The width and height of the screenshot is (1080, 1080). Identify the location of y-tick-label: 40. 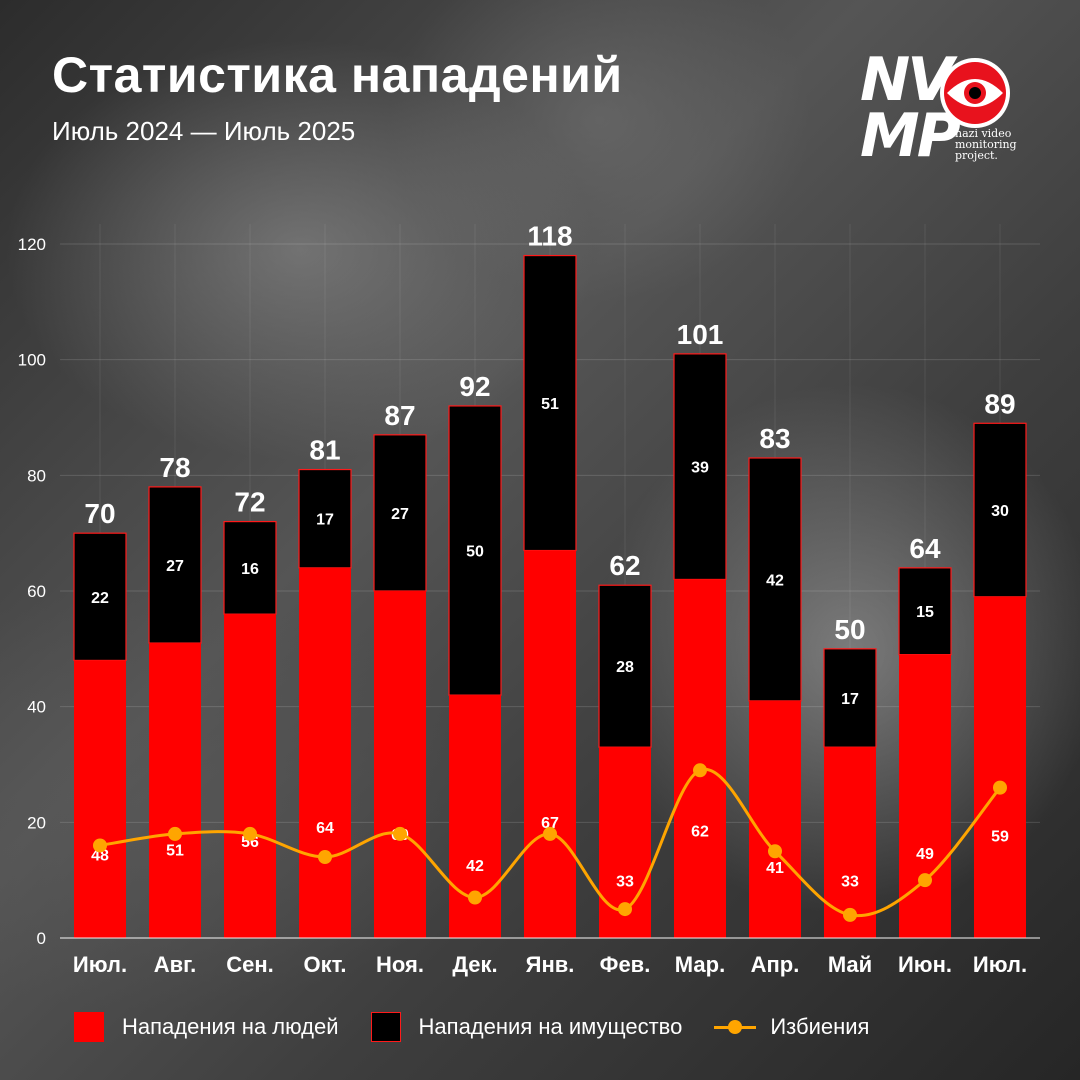
(36, 707).